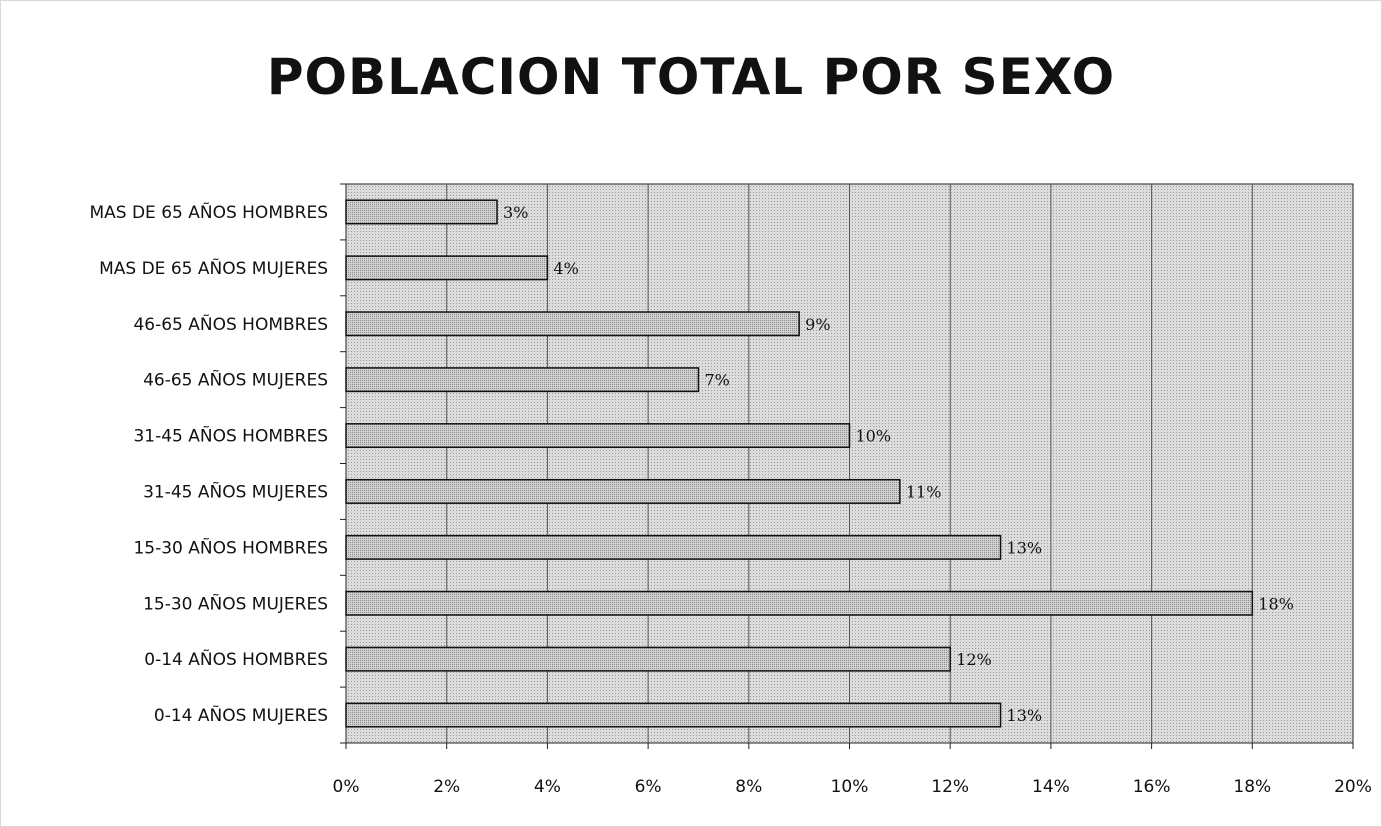 The image size is (1382, 827). Describe the element at coordinates (850, 787) in the screenshot. I see `x-tick-label: 10%` at that location.